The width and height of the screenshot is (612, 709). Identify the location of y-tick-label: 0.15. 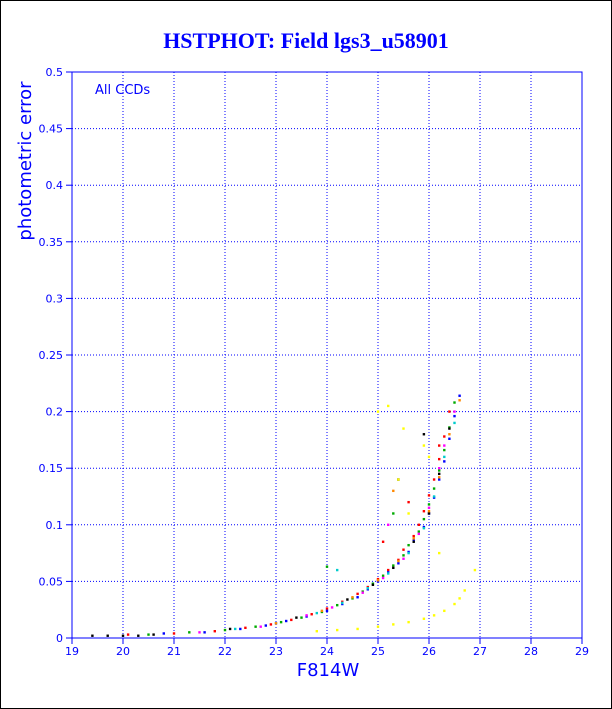
(51, 468).